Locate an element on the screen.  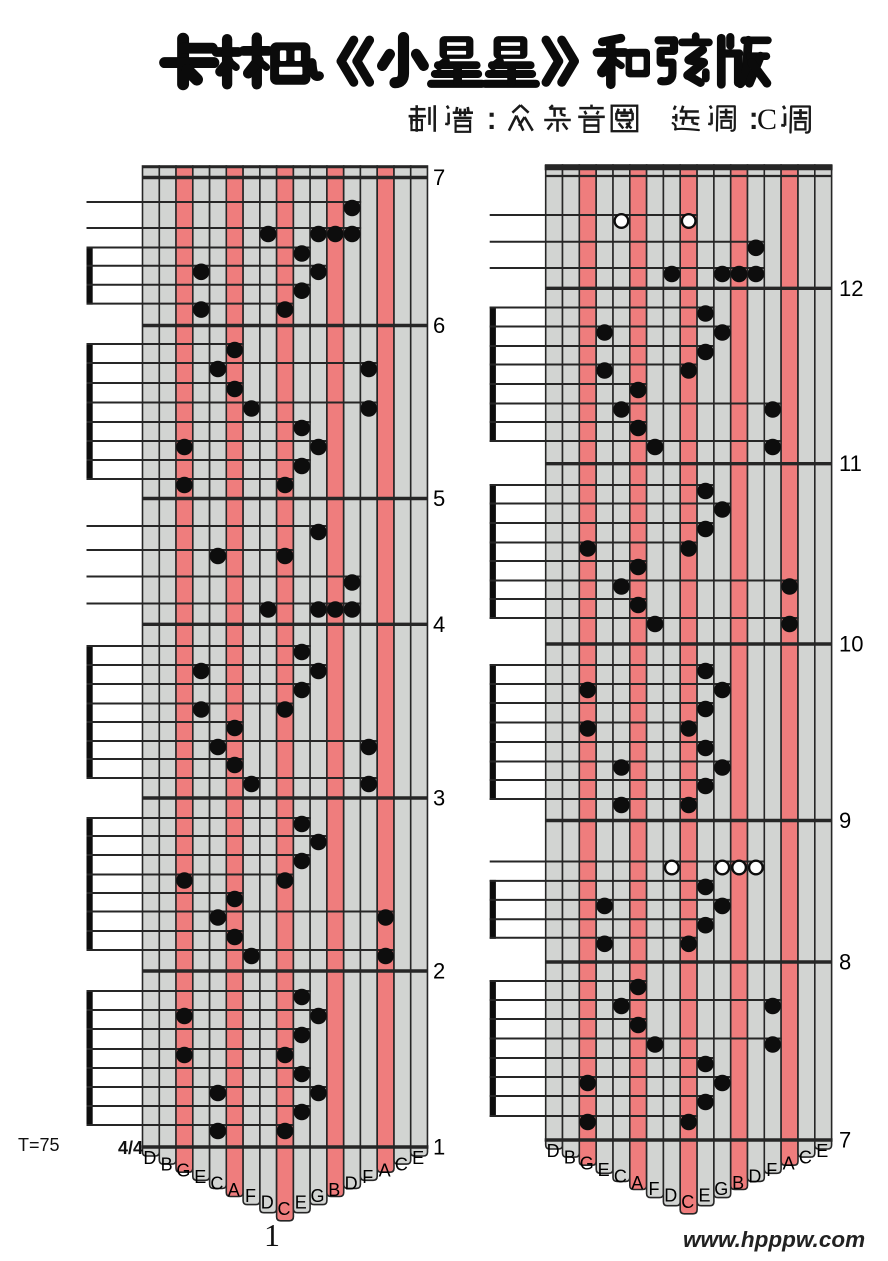
svg-text: 9 is located at coordinates (845, 820).